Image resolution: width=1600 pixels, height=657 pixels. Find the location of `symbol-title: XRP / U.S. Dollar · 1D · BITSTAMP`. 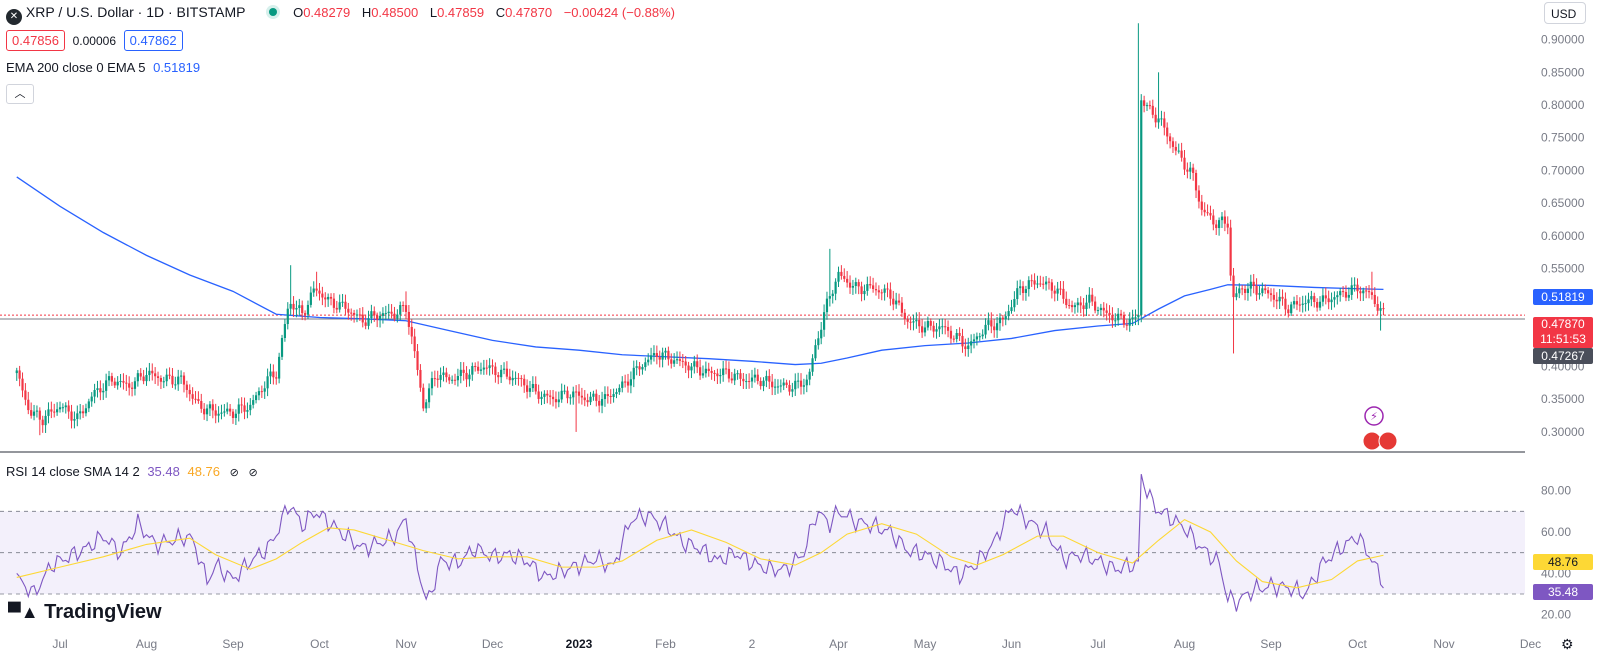

symbol-title: XRP / U.S. Dollar · 1D · BITSTAMP is located at coordinates (135, 12).